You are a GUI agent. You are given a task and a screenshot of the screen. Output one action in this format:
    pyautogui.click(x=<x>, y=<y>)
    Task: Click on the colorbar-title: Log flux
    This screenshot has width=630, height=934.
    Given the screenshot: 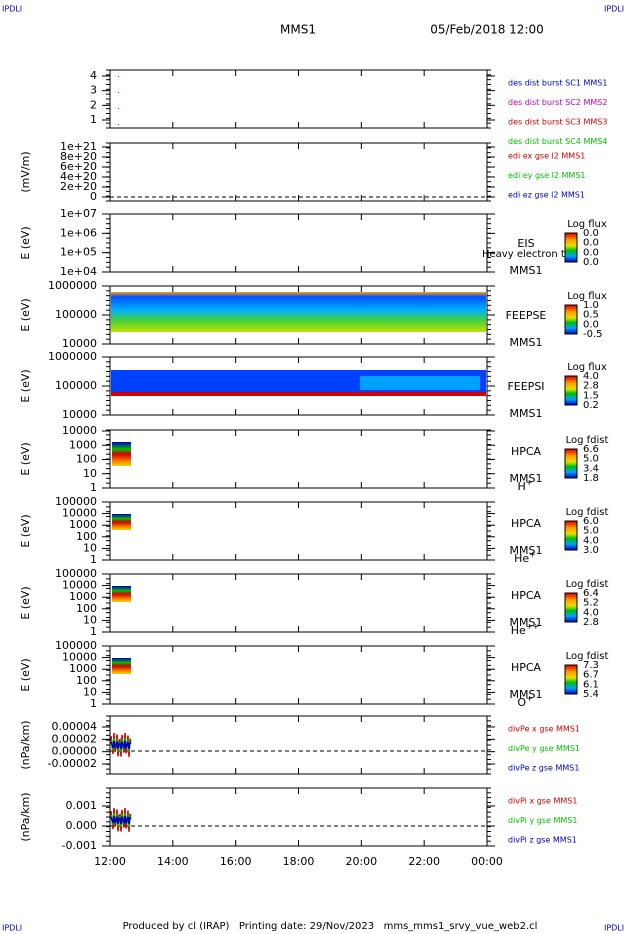 What is the action you would take?
    pyautogui.click(x=587, y=296)
    